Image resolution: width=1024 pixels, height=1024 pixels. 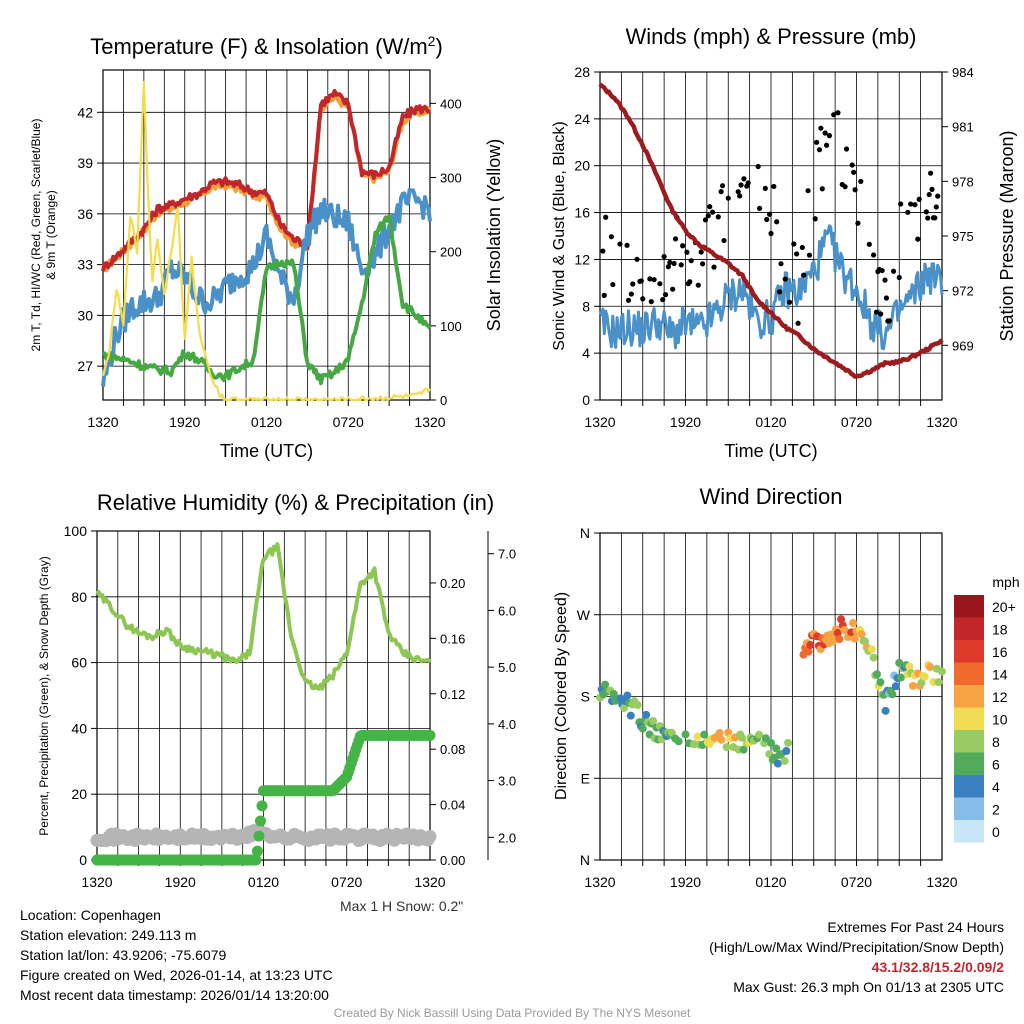 What do you see at coordinates (452, 749) in the screenshot?
I see `y2-tick-label-precip: 0.08` at bounding box center [452, 749].